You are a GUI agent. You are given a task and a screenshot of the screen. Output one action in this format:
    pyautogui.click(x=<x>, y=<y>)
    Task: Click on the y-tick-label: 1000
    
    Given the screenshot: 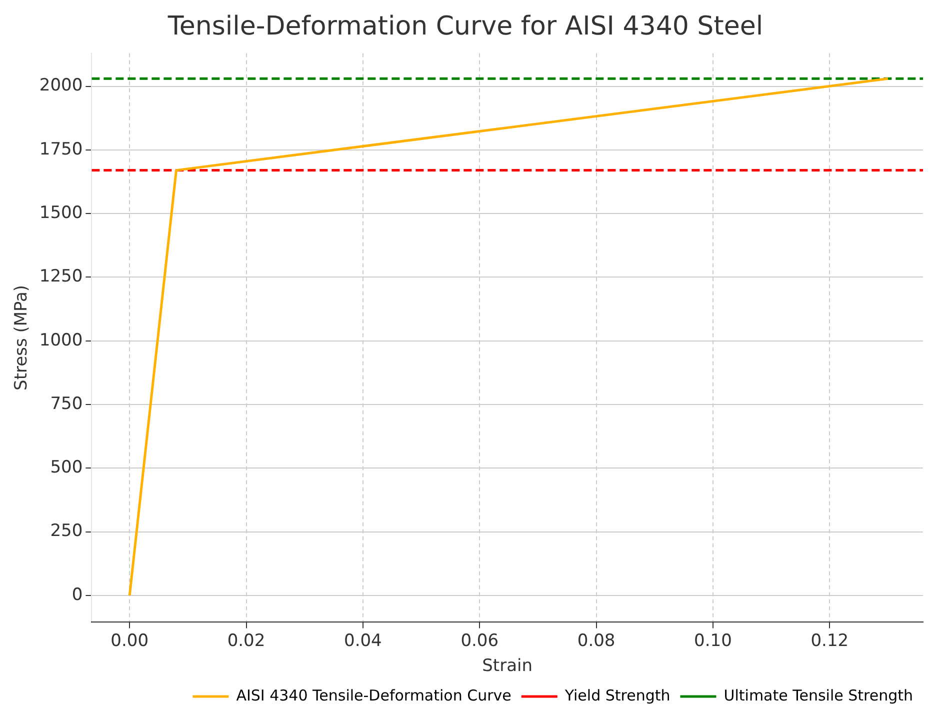 What is the action you would take?
    pyautogui.click(x=61, y=340)
    